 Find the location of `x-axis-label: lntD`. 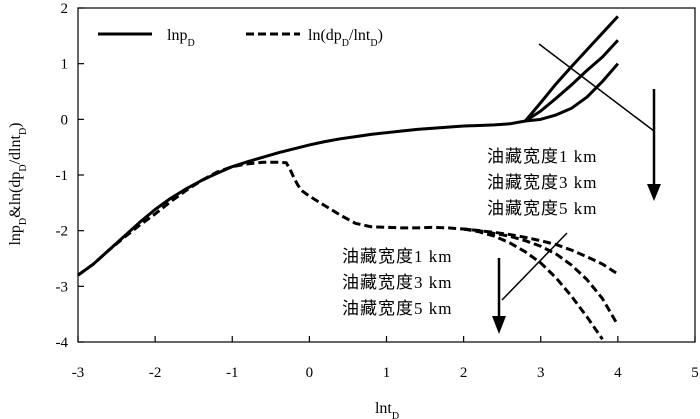

x-axis-label: lntD is located at coordinates (387, 409).